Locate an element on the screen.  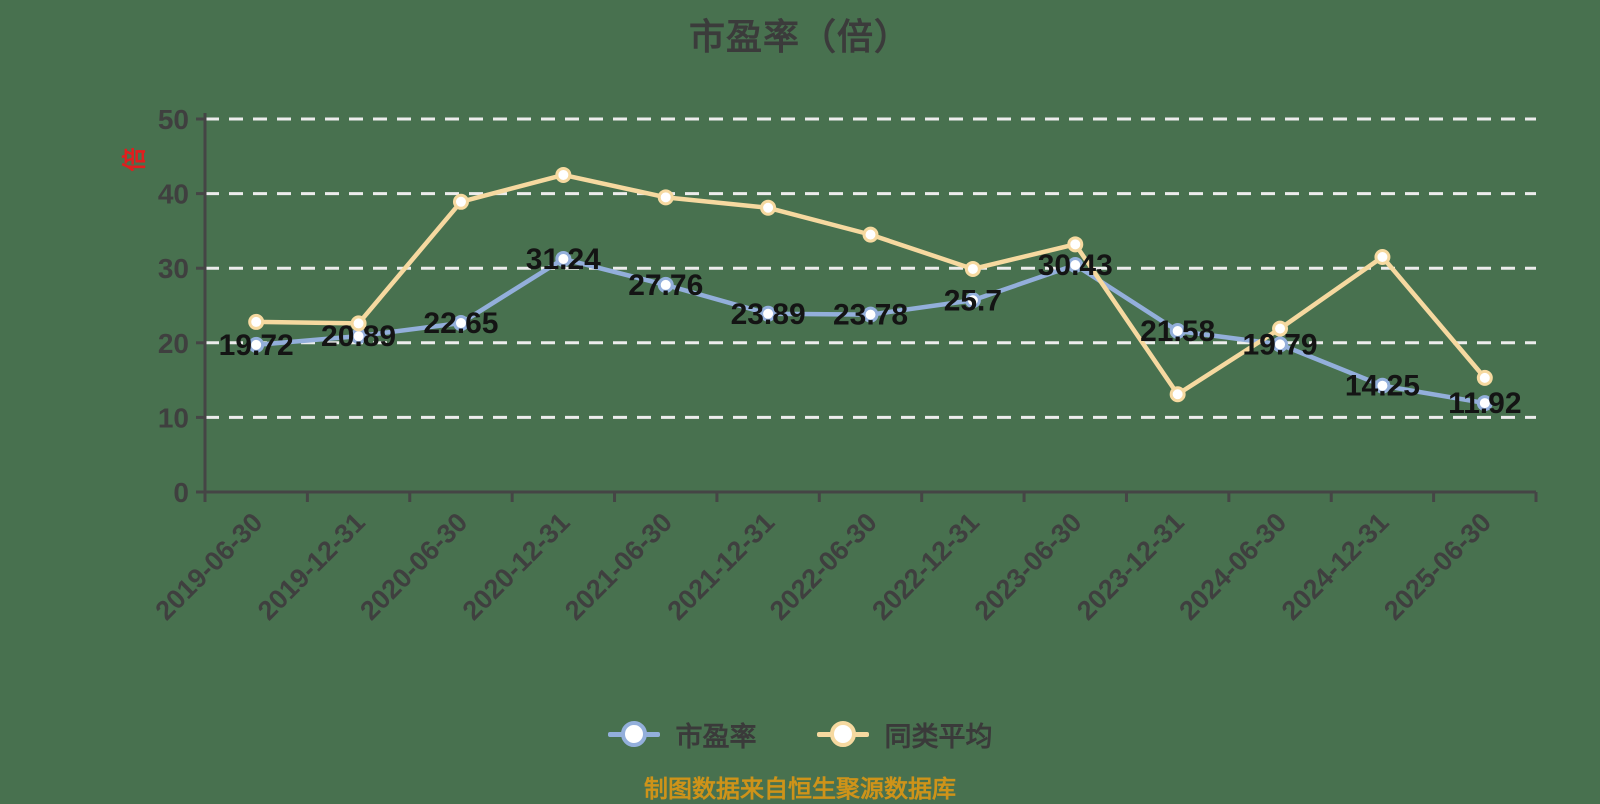
x-axis-label: 2024-06-30 is located at coordinates (1232, 566).